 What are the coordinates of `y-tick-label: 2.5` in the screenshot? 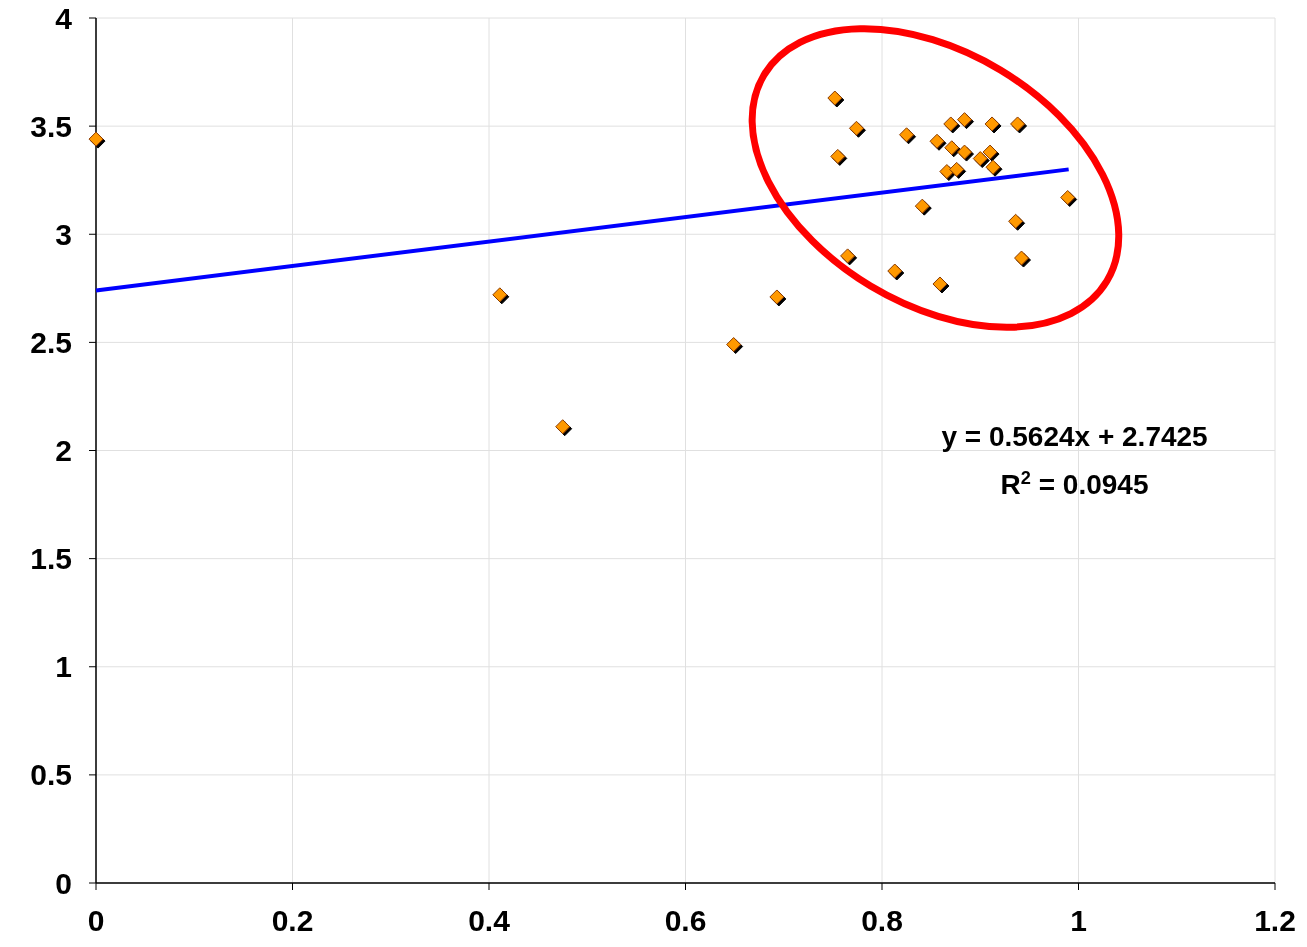 It's located at (51, 342).